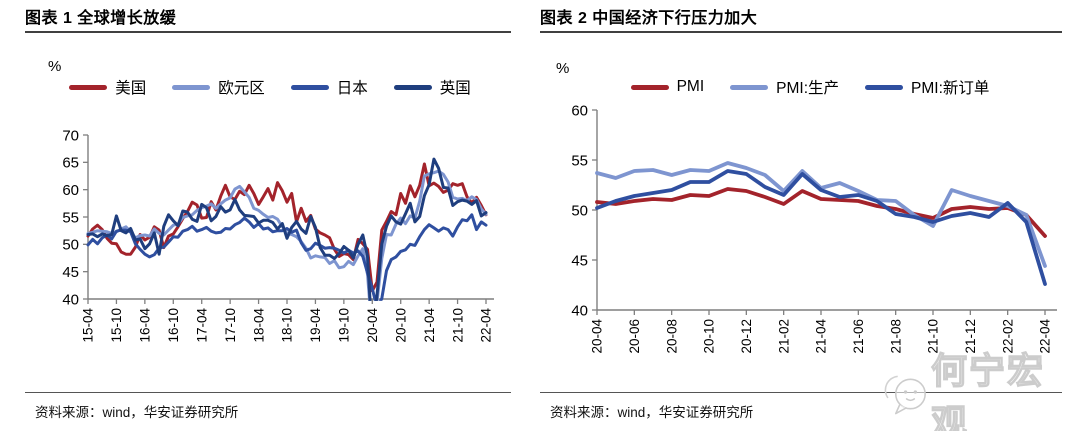 The height and width of the screenshot is (431, 1080). Describe the element at coordinates (634, 336) in the screenshot. I see `x-tick-label: 20-06` at that location.